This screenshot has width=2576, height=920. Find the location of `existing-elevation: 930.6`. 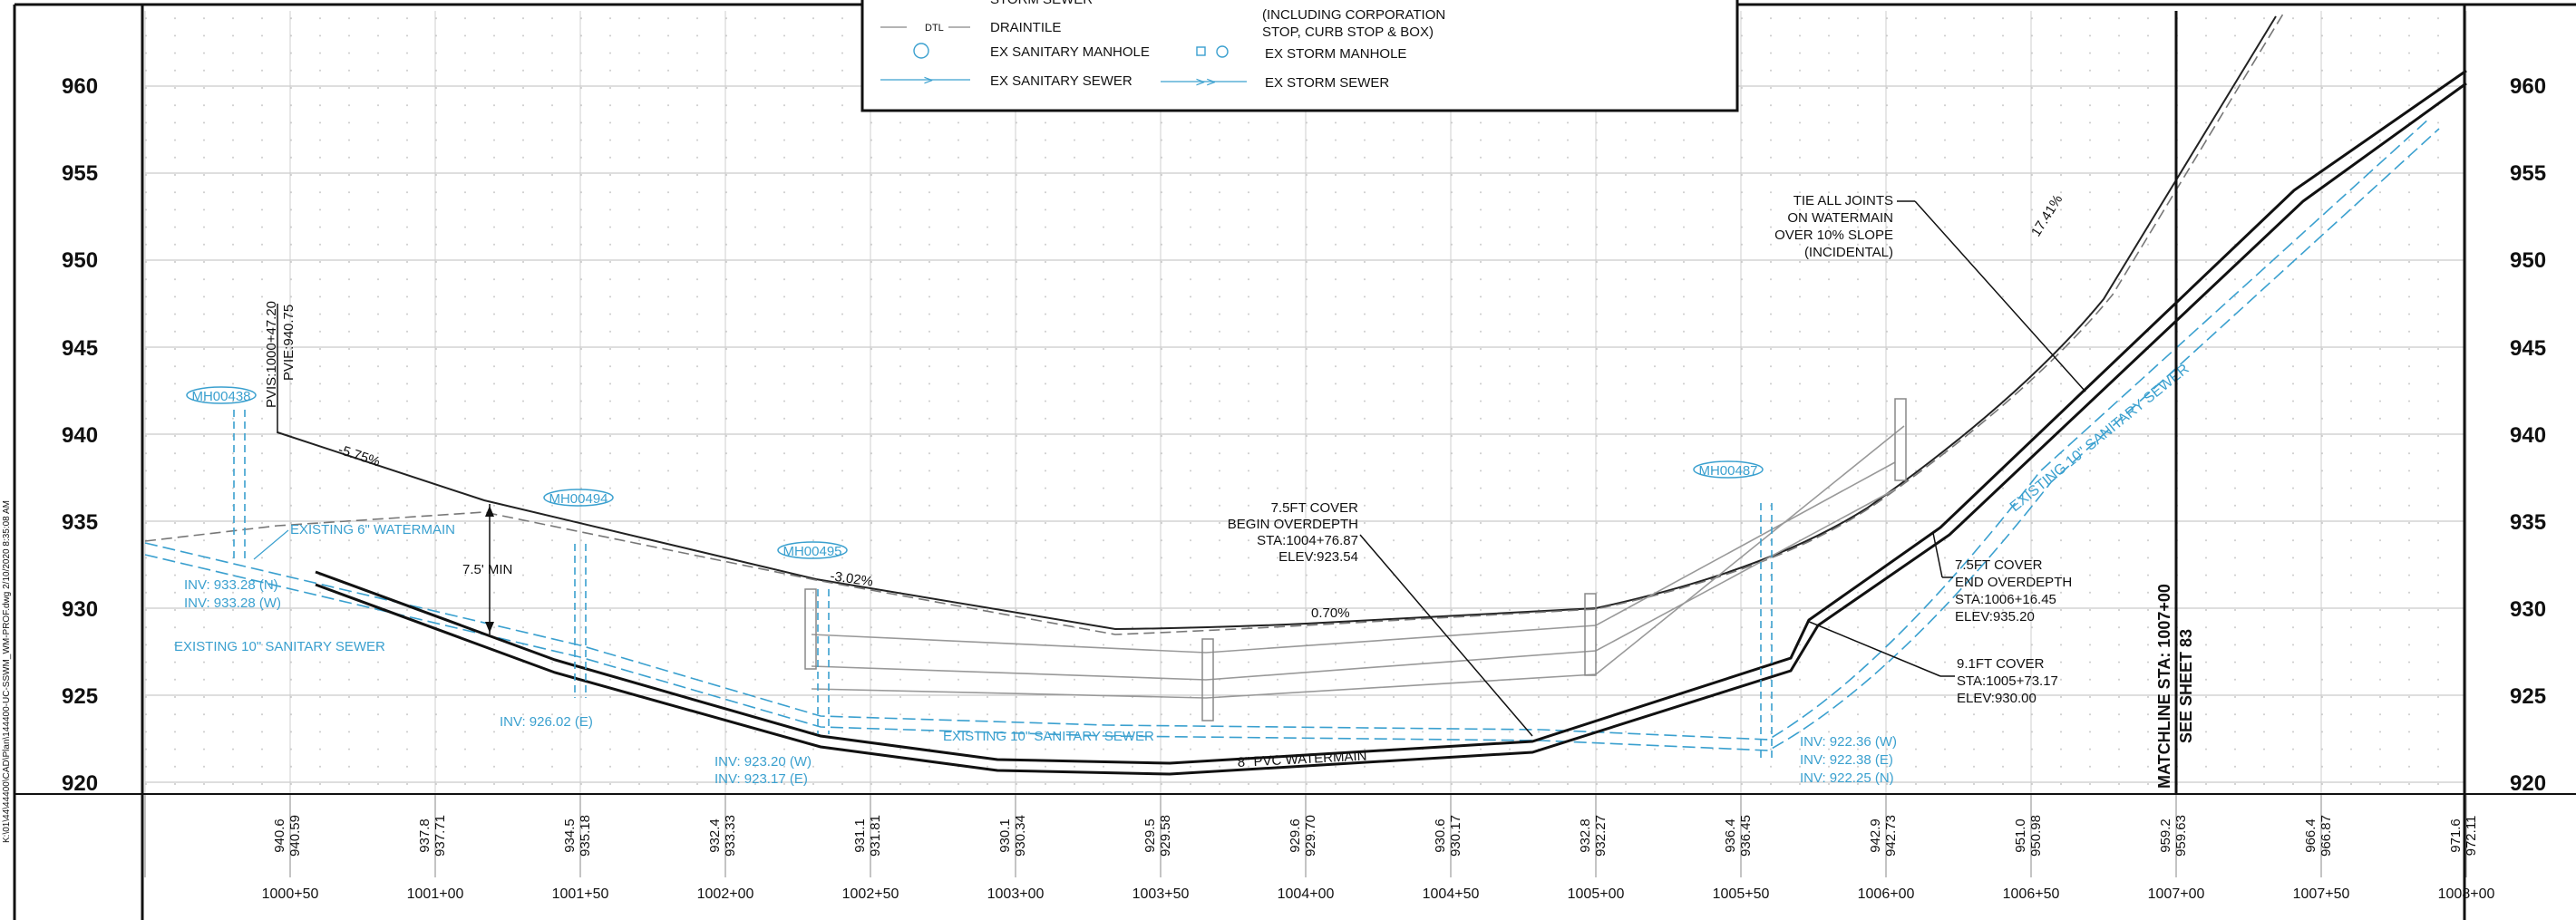

existing-elevation: 930.6 is located at coordinates (1440, 835).